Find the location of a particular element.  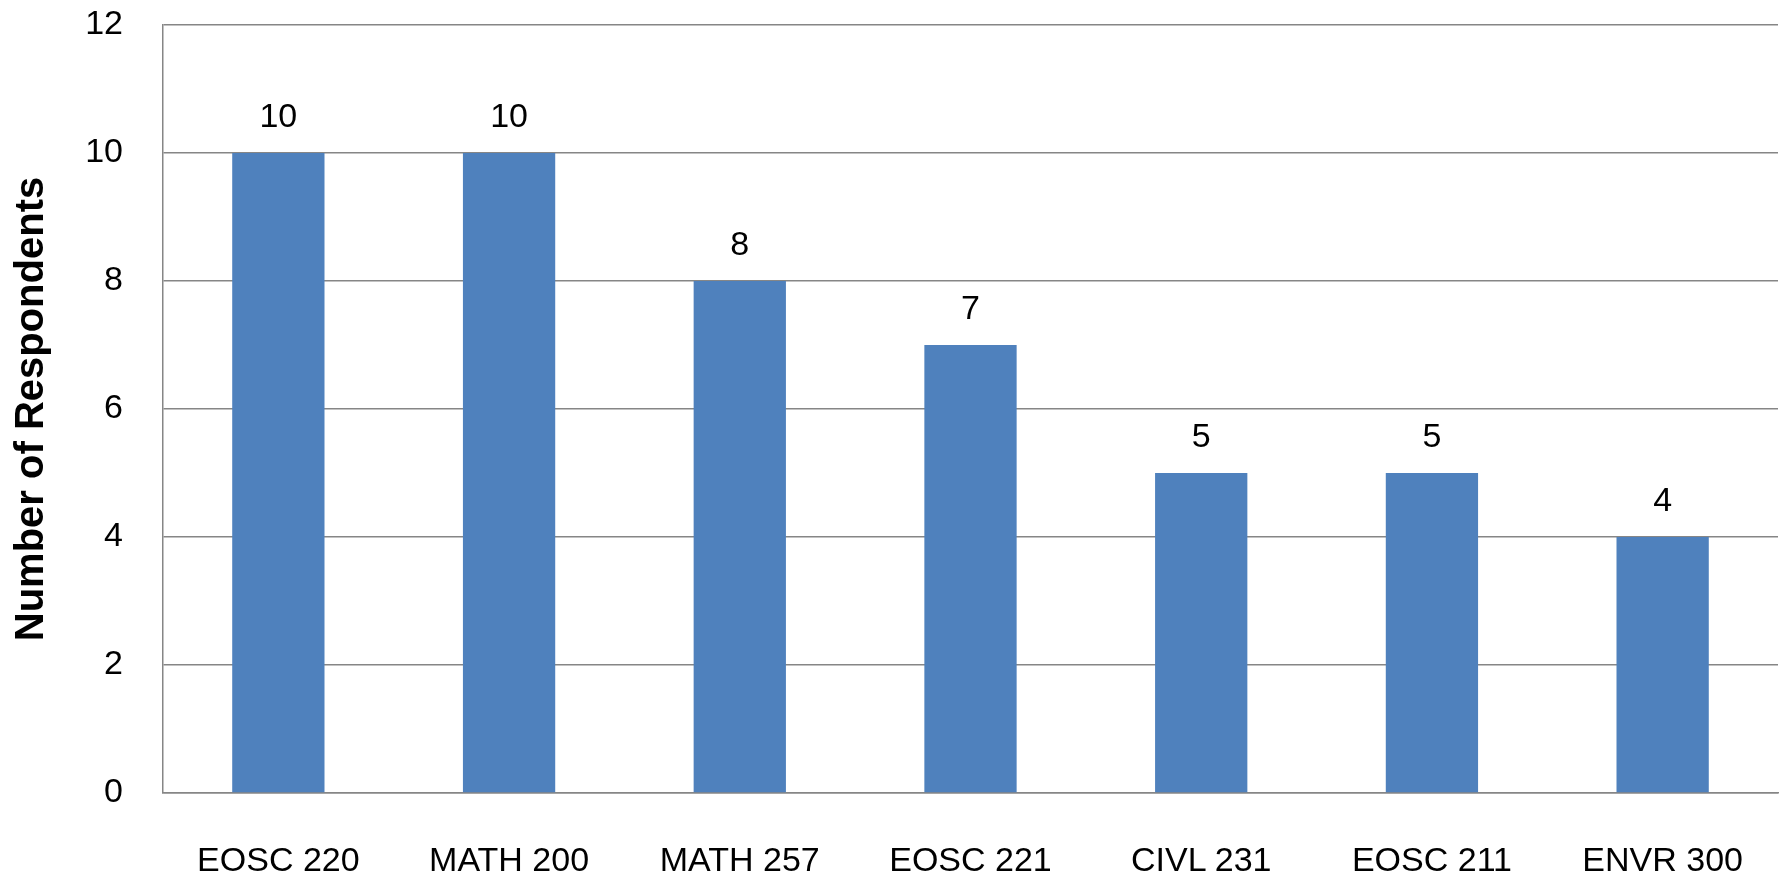

y-tick-label: 6 is located at coordinates (113, 406).